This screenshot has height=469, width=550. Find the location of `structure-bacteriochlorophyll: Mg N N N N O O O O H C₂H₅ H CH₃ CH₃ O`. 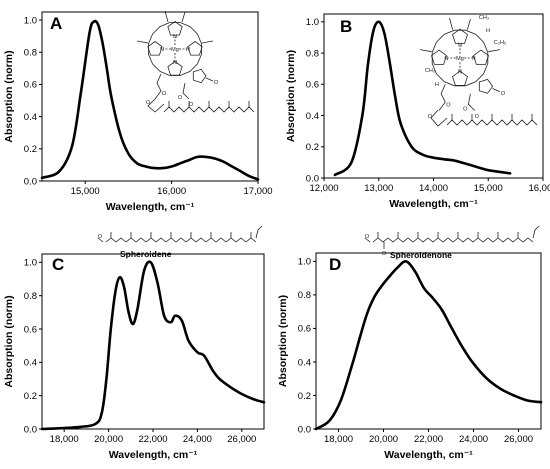

structure-bacteriochlorophyll: Mg N N N N O O O O H C₂H₅ H CH₃ CH₃ O is located at coordinates (479, 71).